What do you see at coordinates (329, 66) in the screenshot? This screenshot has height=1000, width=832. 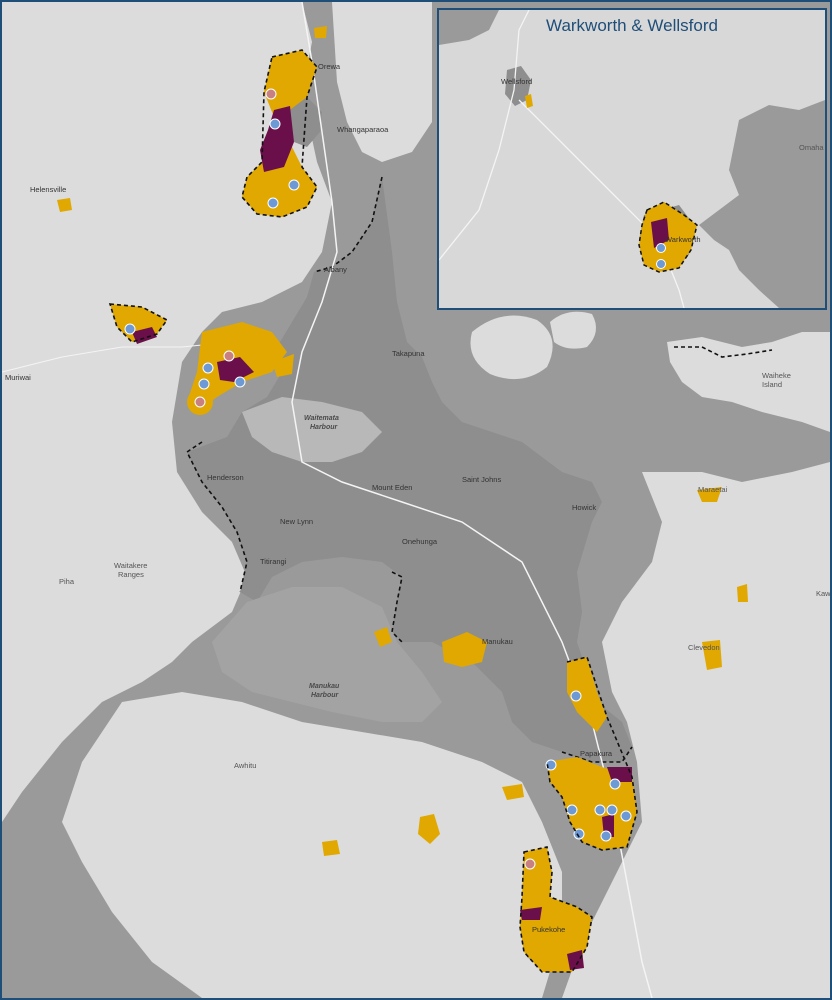 I see `label-orewa: Orewa` at bounding box center [329, 66].